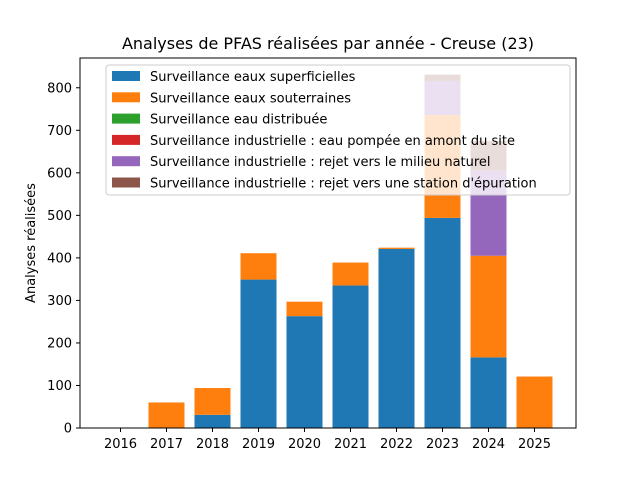  What do you see at coordinates (59, 258) in the screenshot?
I see `y-tick-label: 400` at bounding box center [59, 258].